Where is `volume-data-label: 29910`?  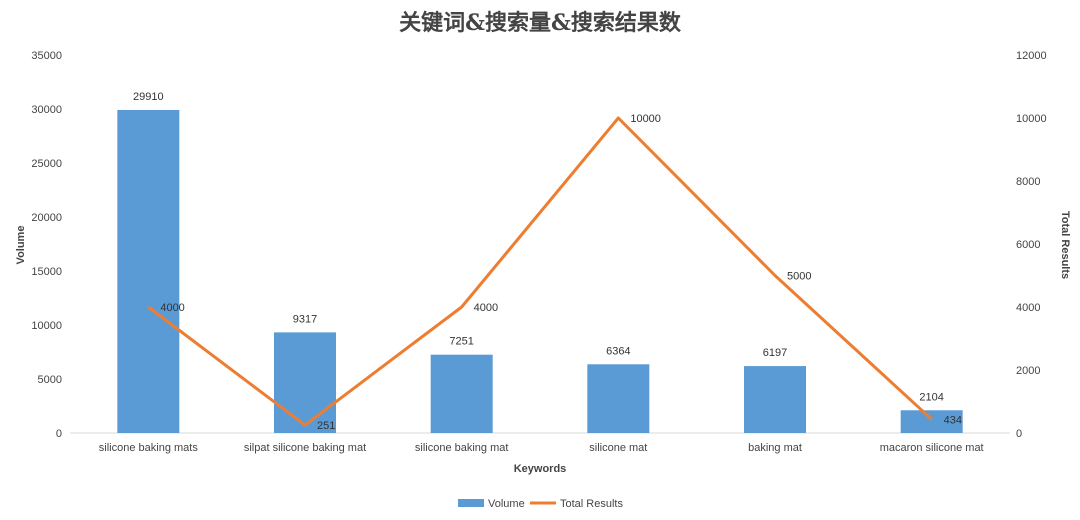
volume-data-label: 29910 is located at coordinates (148, 97).